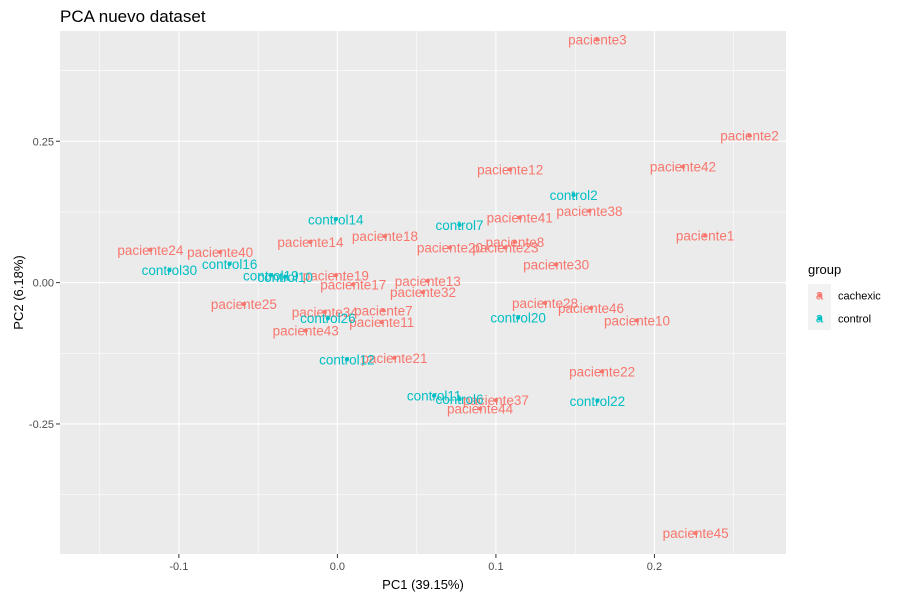 The image size is (900, 600). I want to click on cachexic-point-label: paciente40, so click(220, 252).